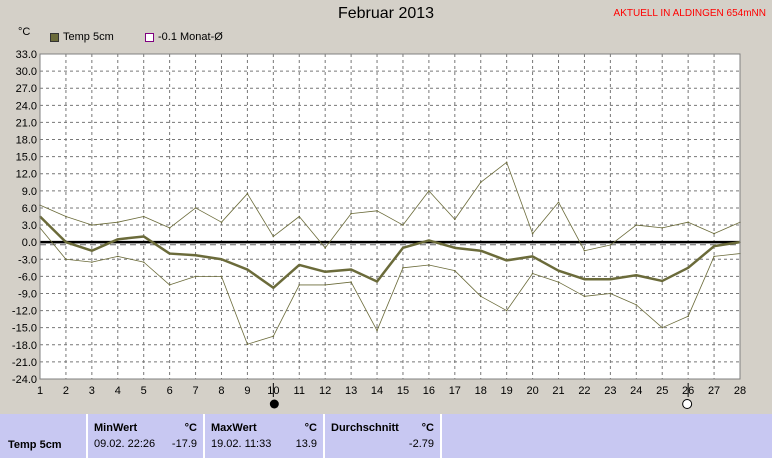  What do you see at coordinates (365, 428) in the screenshot?
I see `avg-header: Durchschnitt` at bounding box center [365, 428].